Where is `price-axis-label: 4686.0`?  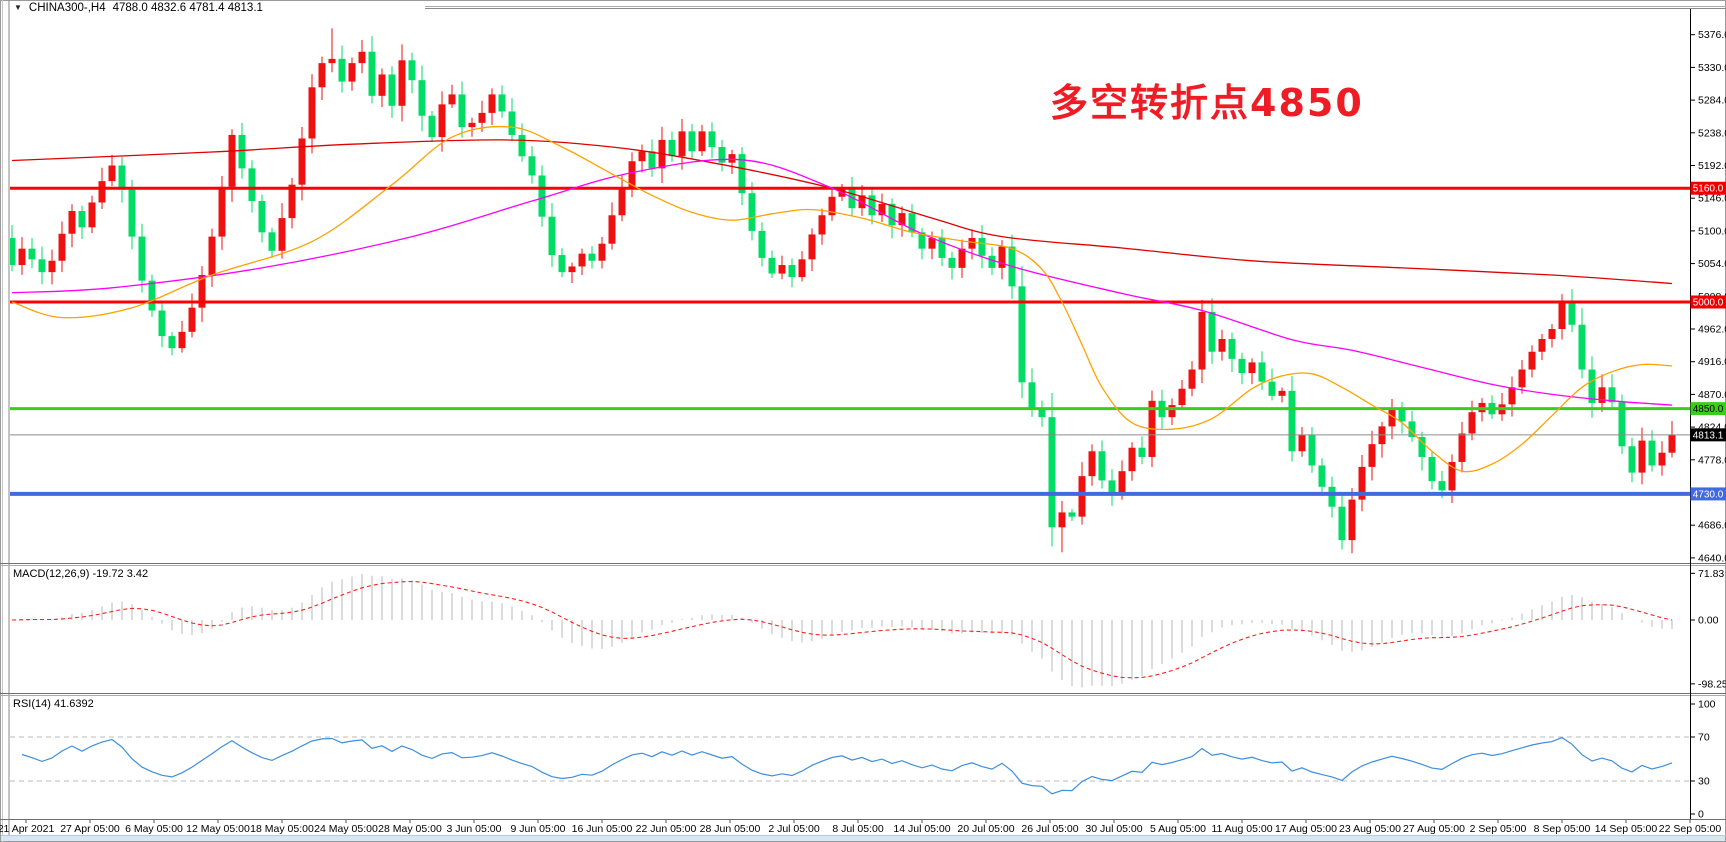
price-axis-label: 4686.0 is located at coordinates (1712, 526).